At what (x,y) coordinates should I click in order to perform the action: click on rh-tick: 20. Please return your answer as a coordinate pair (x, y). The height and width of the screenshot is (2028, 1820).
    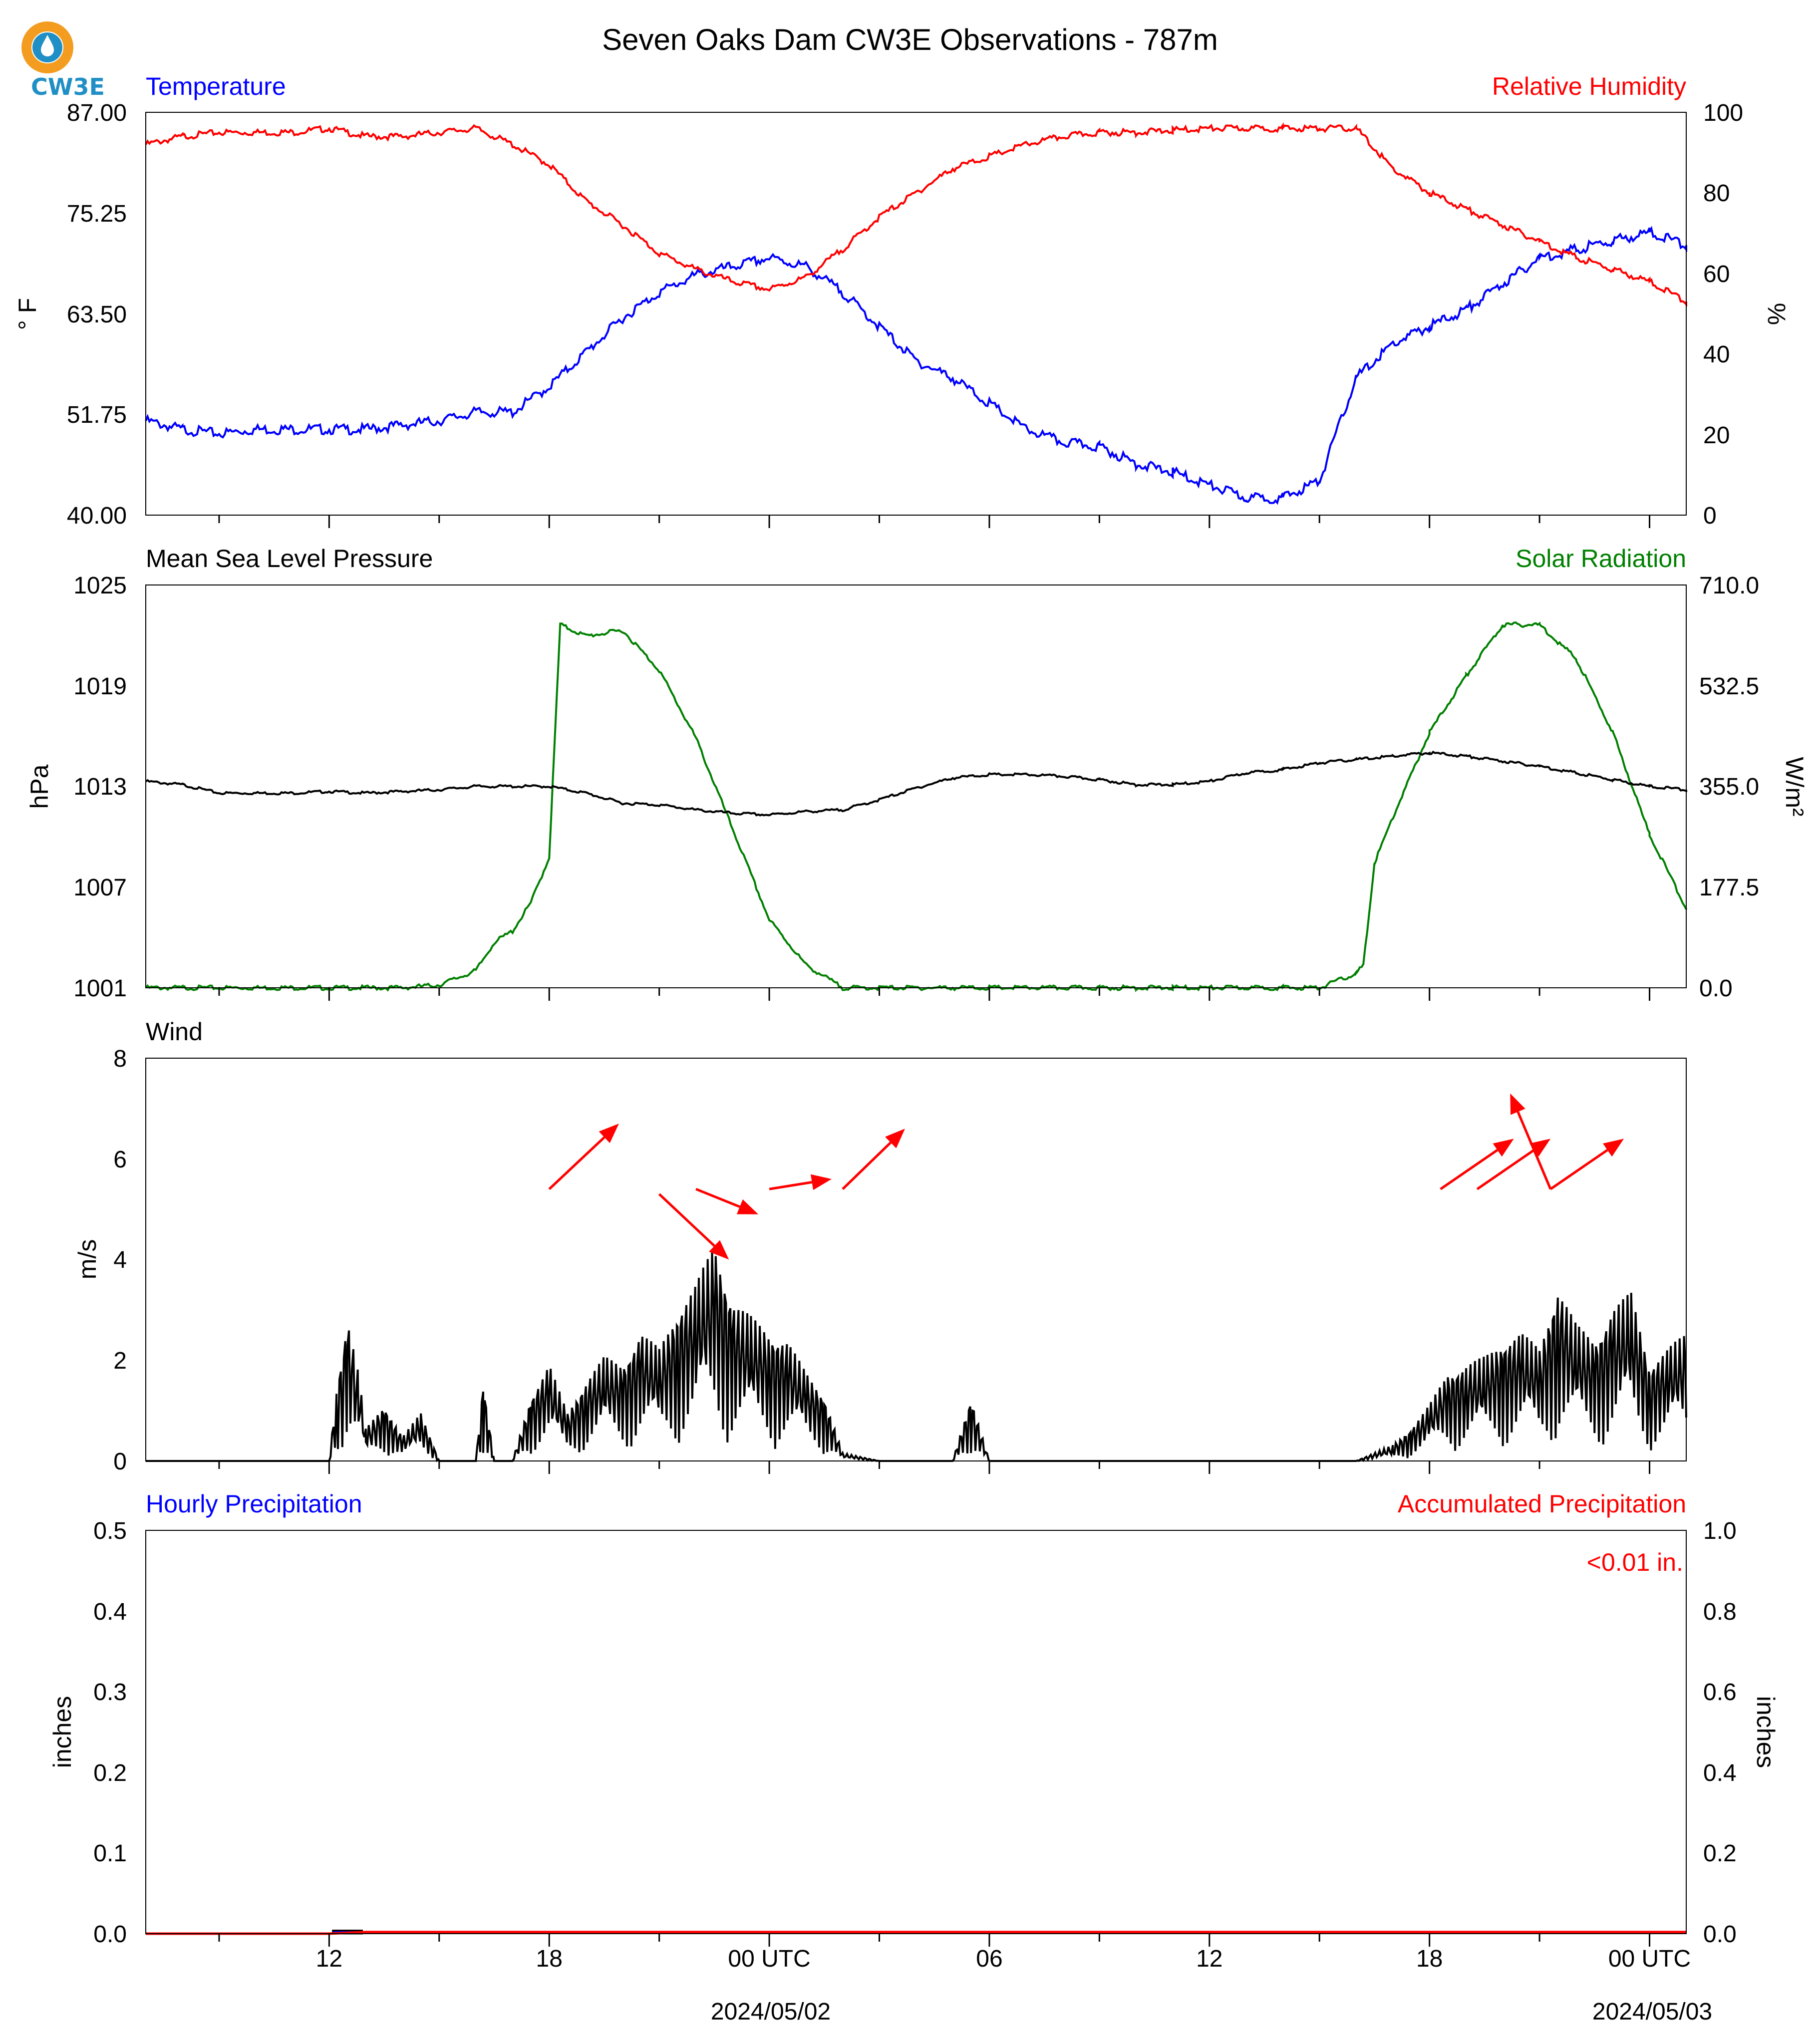
    Looking at the image, I should click on (1716, 435).